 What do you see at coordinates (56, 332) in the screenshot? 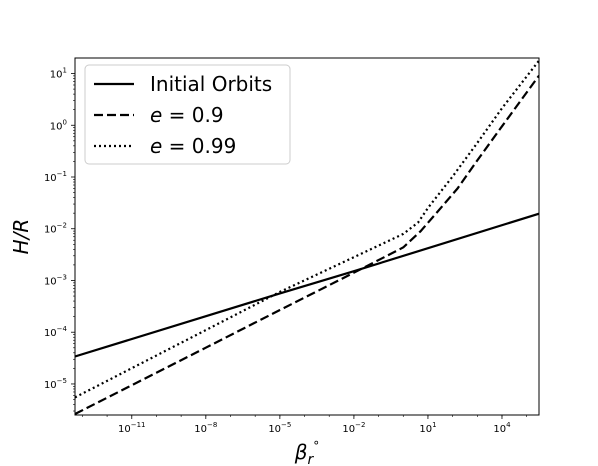
I see `y-tick-label: 10⁻⁴` at bounding box center [56, 332].